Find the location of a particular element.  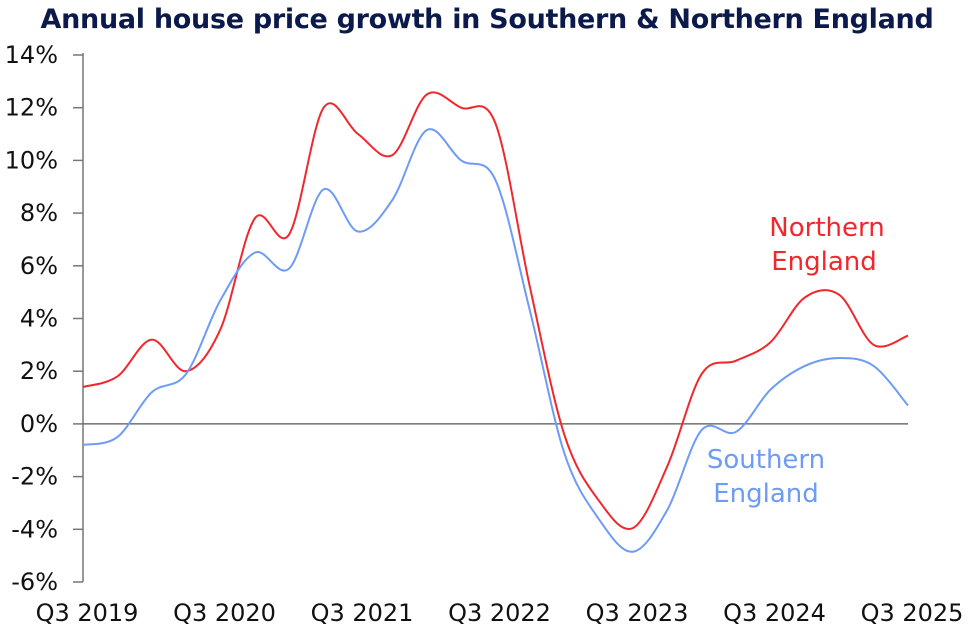

y-tick-label: 6% is located at coordinates (39, 266).